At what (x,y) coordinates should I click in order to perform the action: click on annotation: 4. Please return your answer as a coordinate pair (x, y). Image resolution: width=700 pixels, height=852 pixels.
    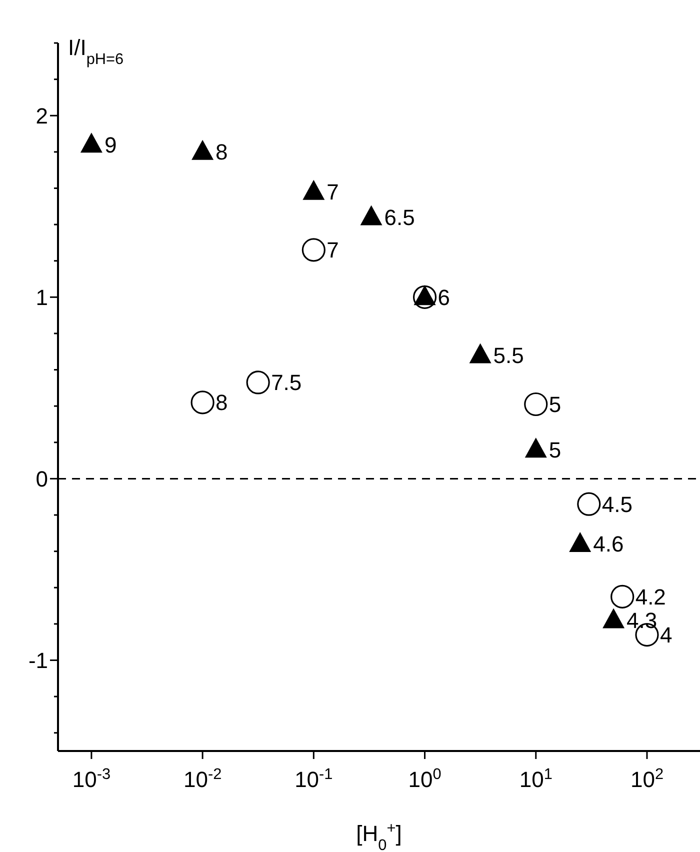
    Looking at the image, I should click on (666, 635).